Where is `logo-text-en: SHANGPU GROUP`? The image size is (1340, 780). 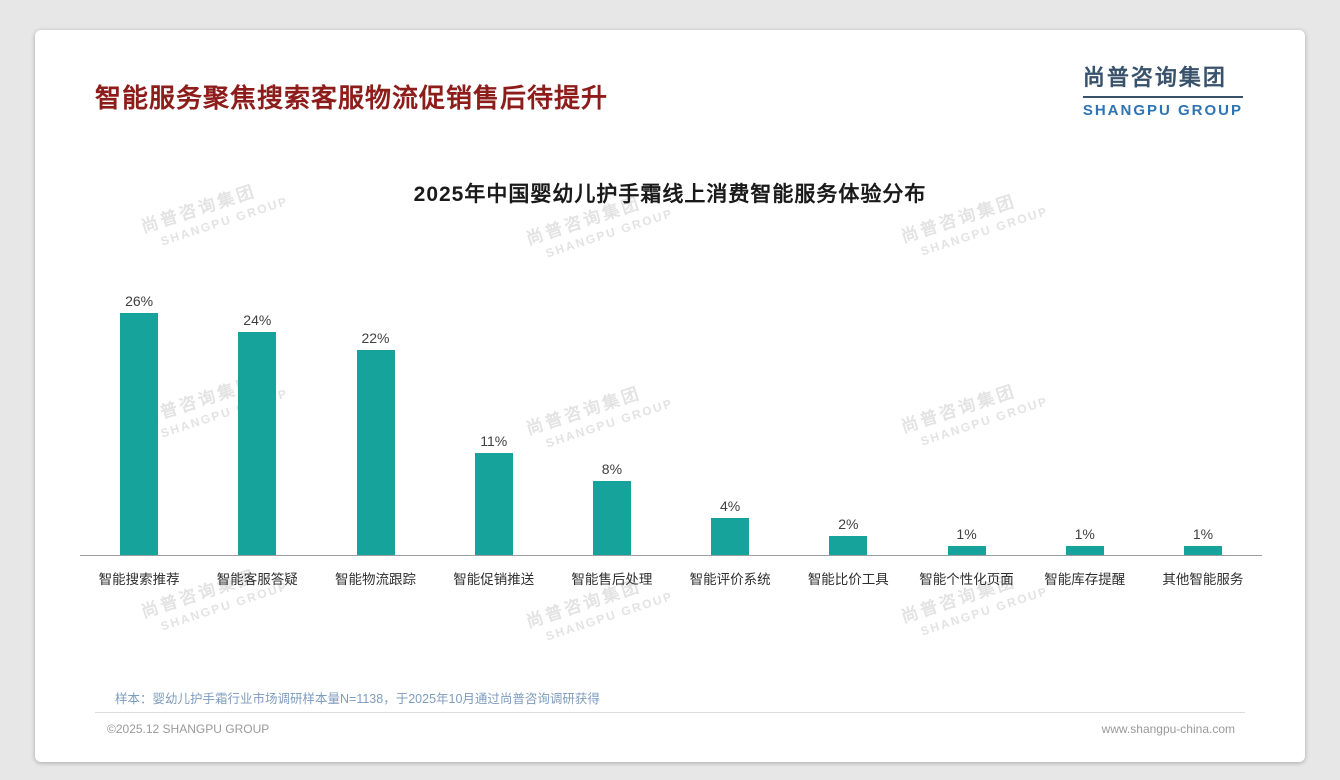
logo-text-en: SHANGPU GROUP is located at coordinates (1162, 110).